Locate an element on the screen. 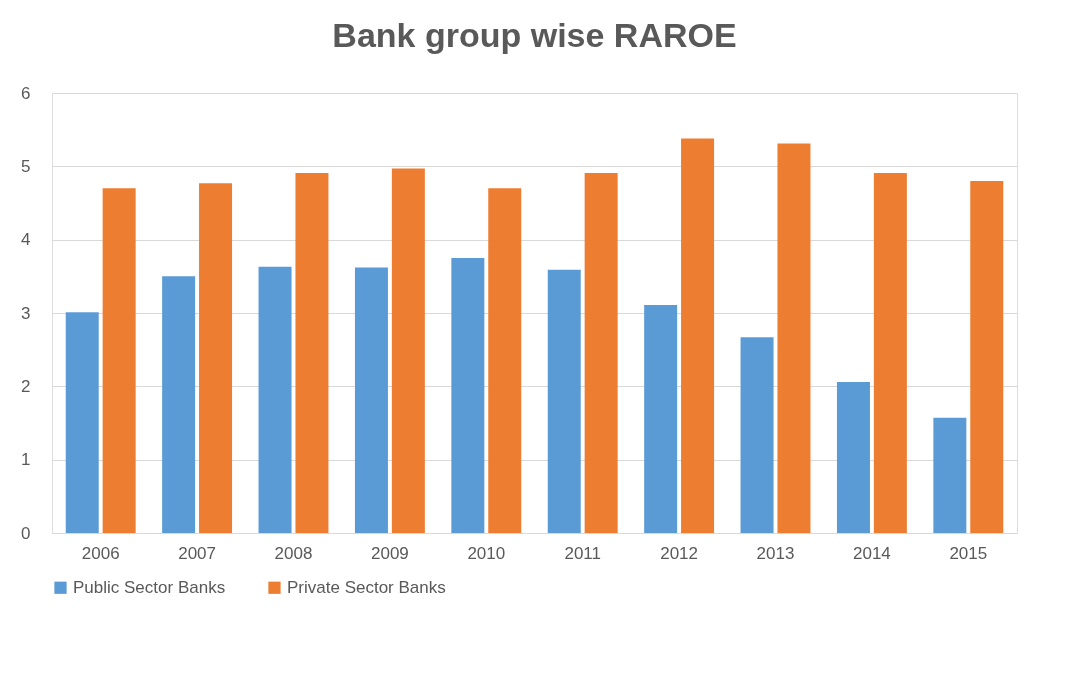  x-tick-label: 2008 is located at coordinates (293, 553).